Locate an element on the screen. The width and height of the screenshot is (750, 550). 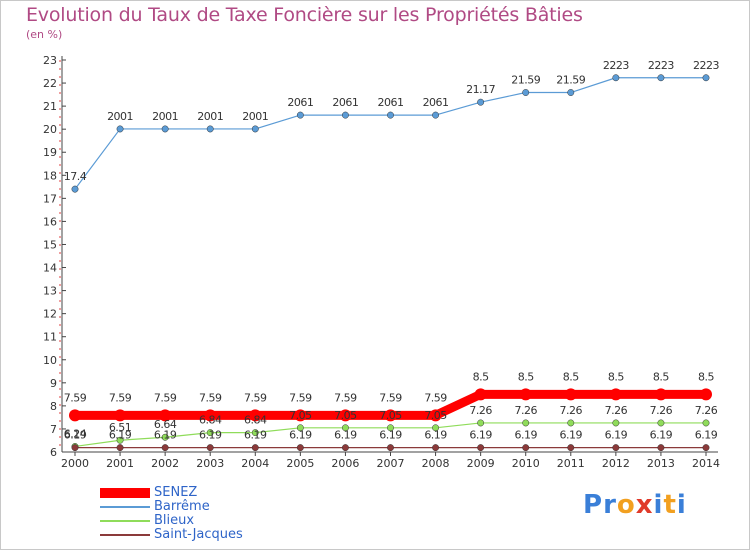
x-tick-label: 2010 is located at coordinates (526, 463).